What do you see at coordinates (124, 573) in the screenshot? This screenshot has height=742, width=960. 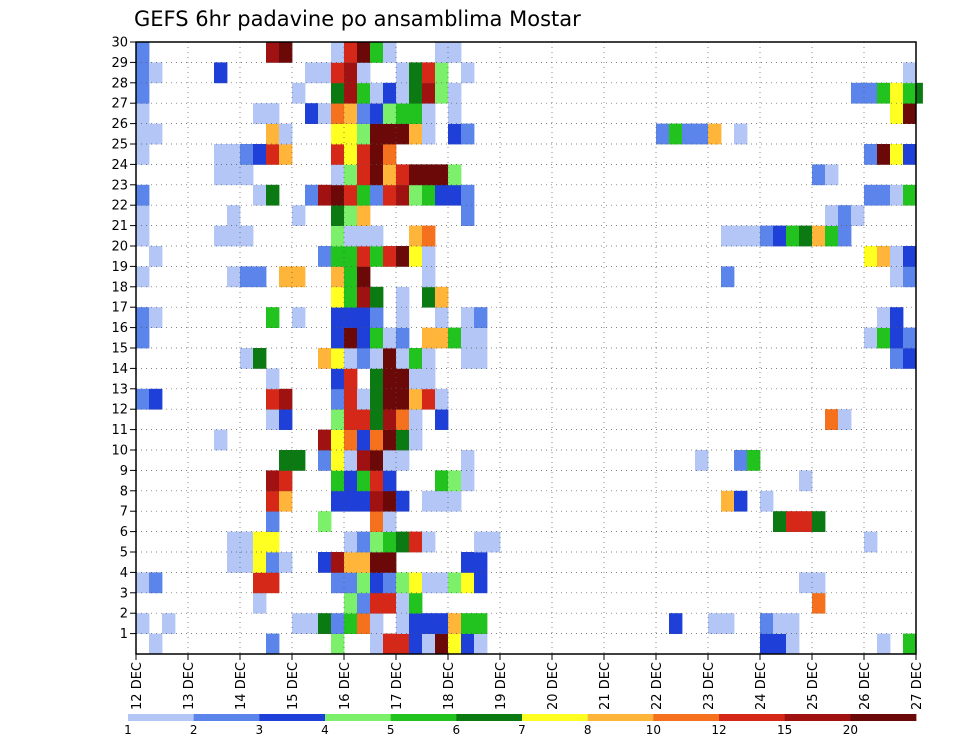 I see `y-tick-label: 4` at bounding box center [124, 573].